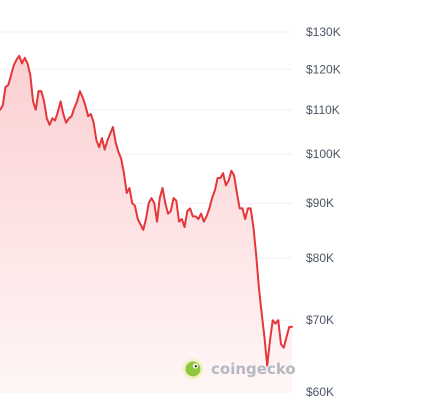 The height and width of the screenshot is (400, 440). Describe the element at coordinates (323, 69) in the screenshot. I see `y-tick-label: $120K` at that location.